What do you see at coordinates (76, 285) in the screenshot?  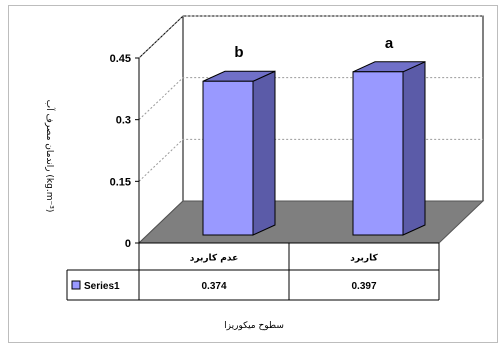 I see `legend-swatch` at bounding box center [76, 285].